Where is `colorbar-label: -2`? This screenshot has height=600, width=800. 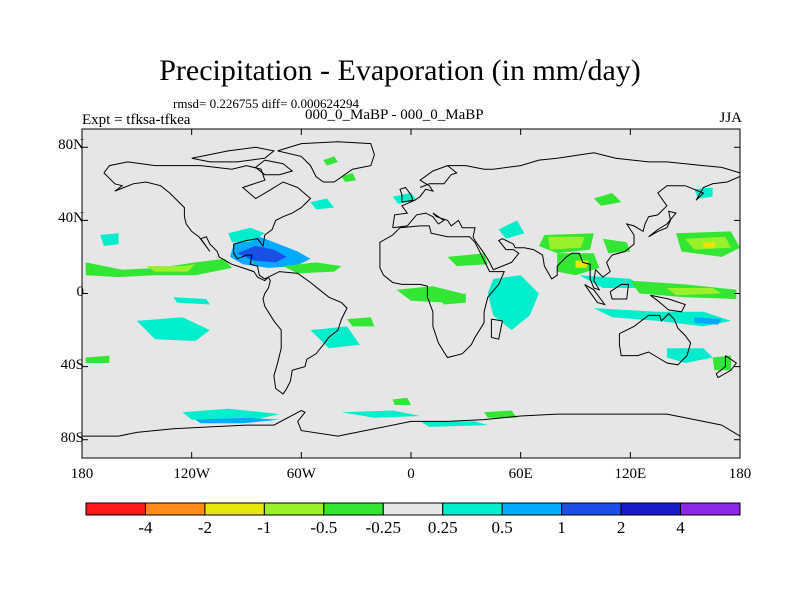
colorbar-label: -2 is located at coordinates (204, 527).